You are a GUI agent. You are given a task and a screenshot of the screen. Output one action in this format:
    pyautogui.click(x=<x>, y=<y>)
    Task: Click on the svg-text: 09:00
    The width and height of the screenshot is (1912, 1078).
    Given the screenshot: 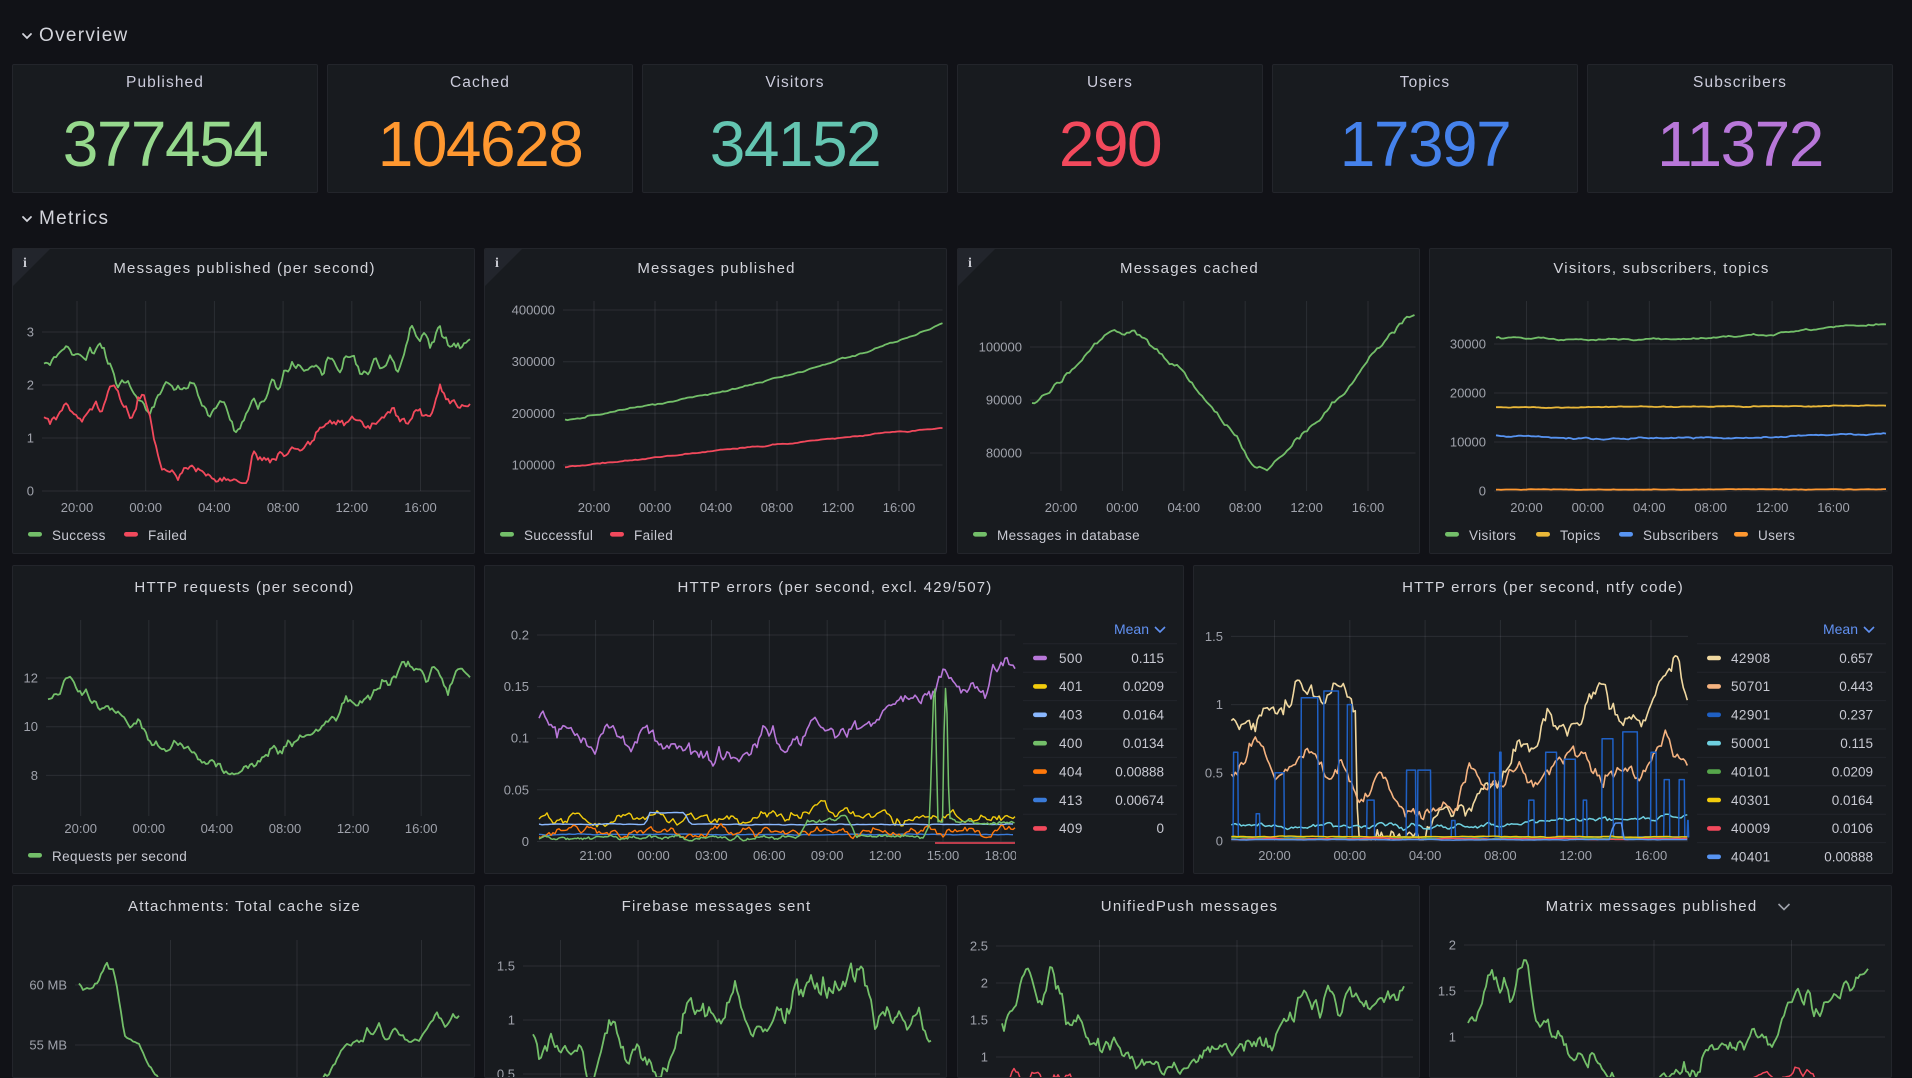 What is the action you would take?
    pyautogui.click(x=827, y=855)
    